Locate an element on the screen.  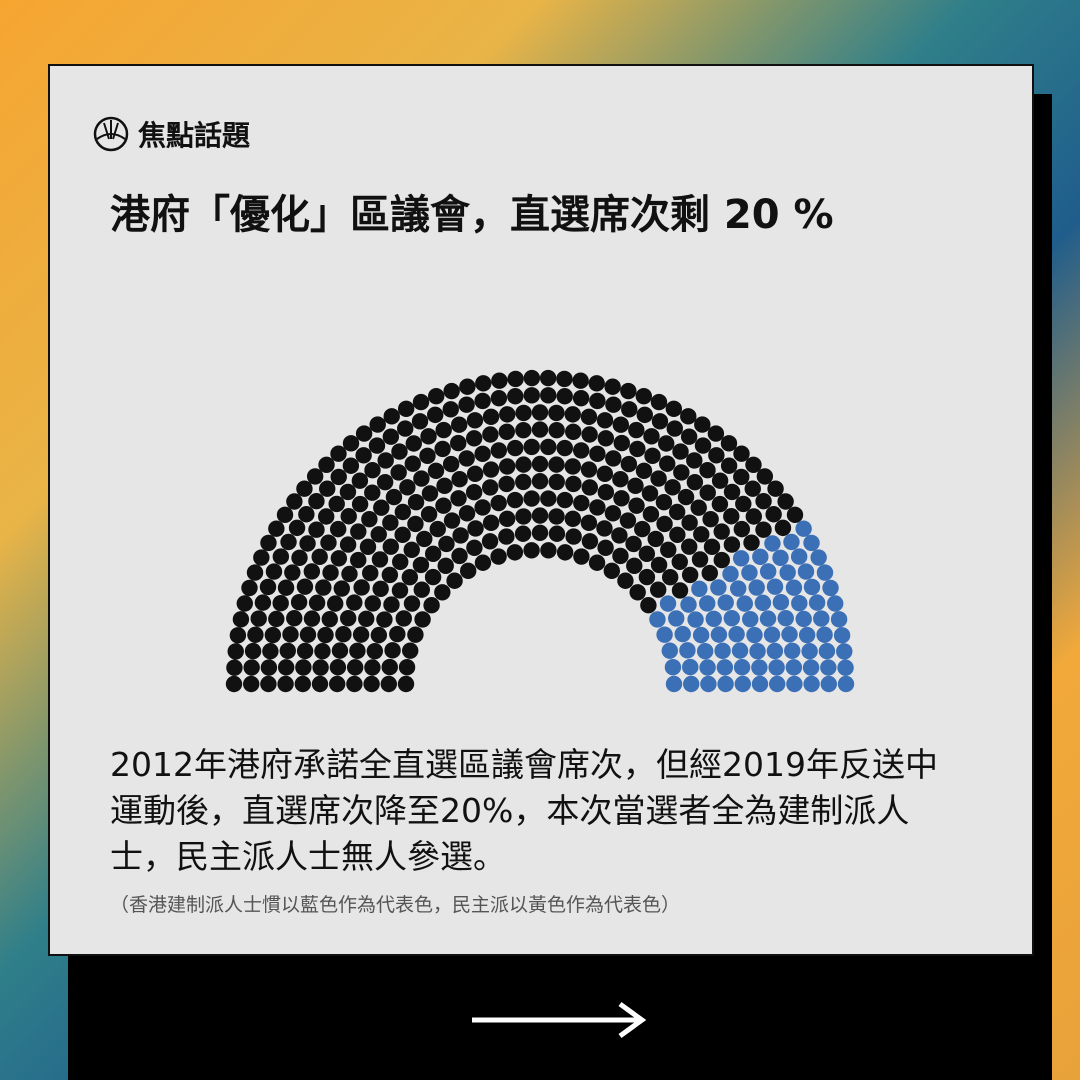
brand-icon is located at coordinates (111, 134).